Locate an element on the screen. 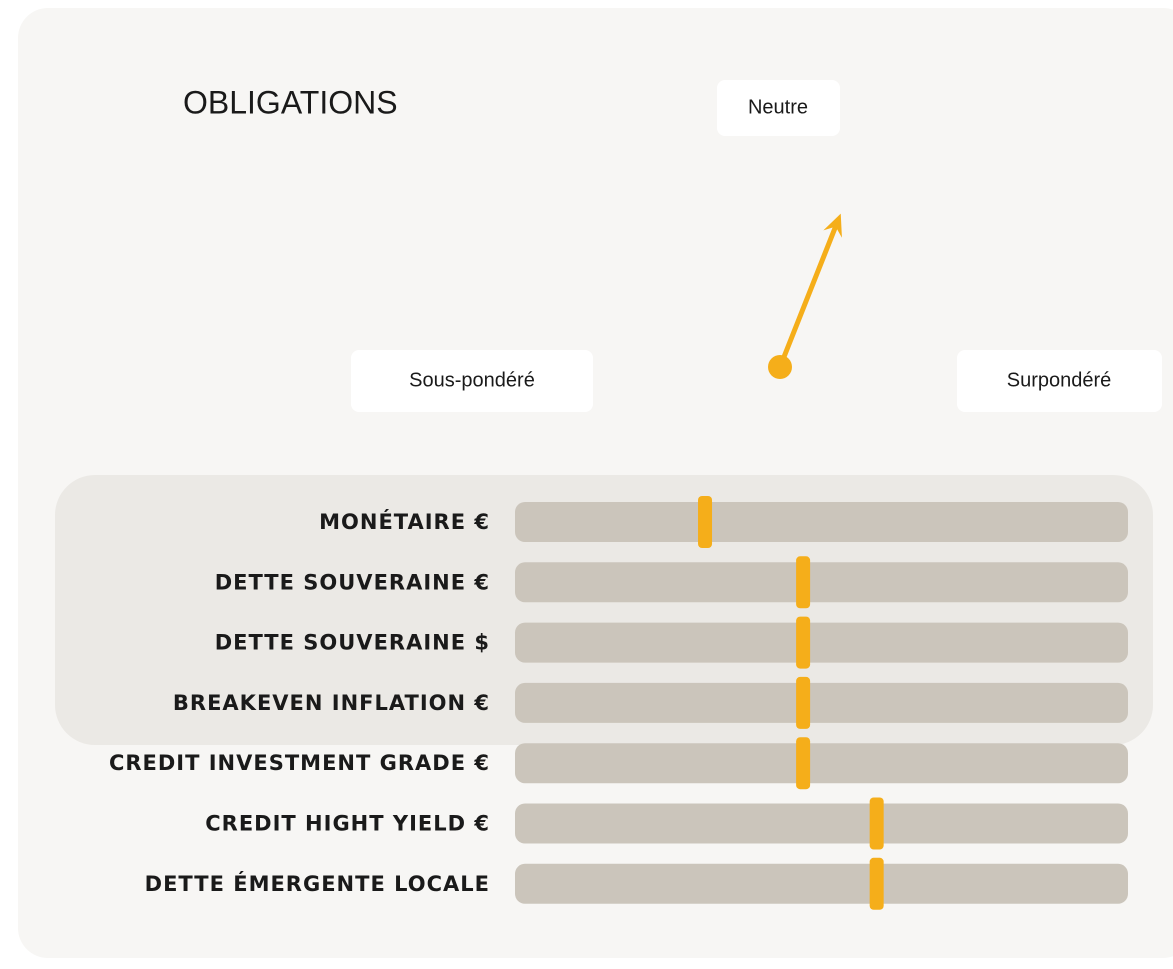  neutral-box is located at coordinates (778, 108).